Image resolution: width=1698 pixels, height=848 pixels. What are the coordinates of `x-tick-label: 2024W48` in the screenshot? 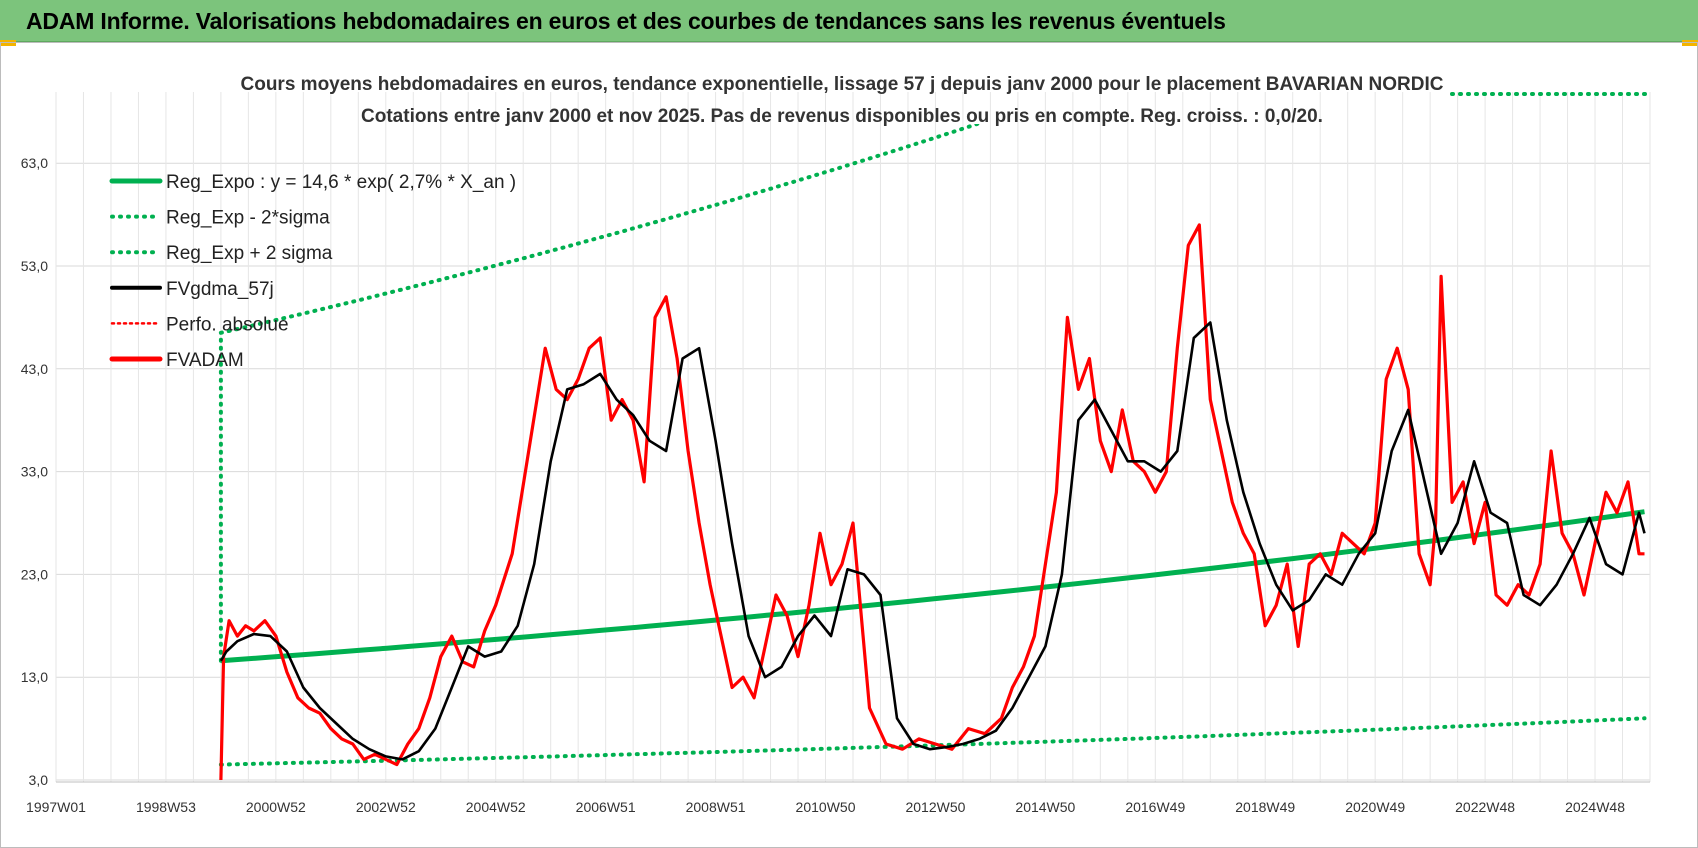 It's located at (1595, 807).